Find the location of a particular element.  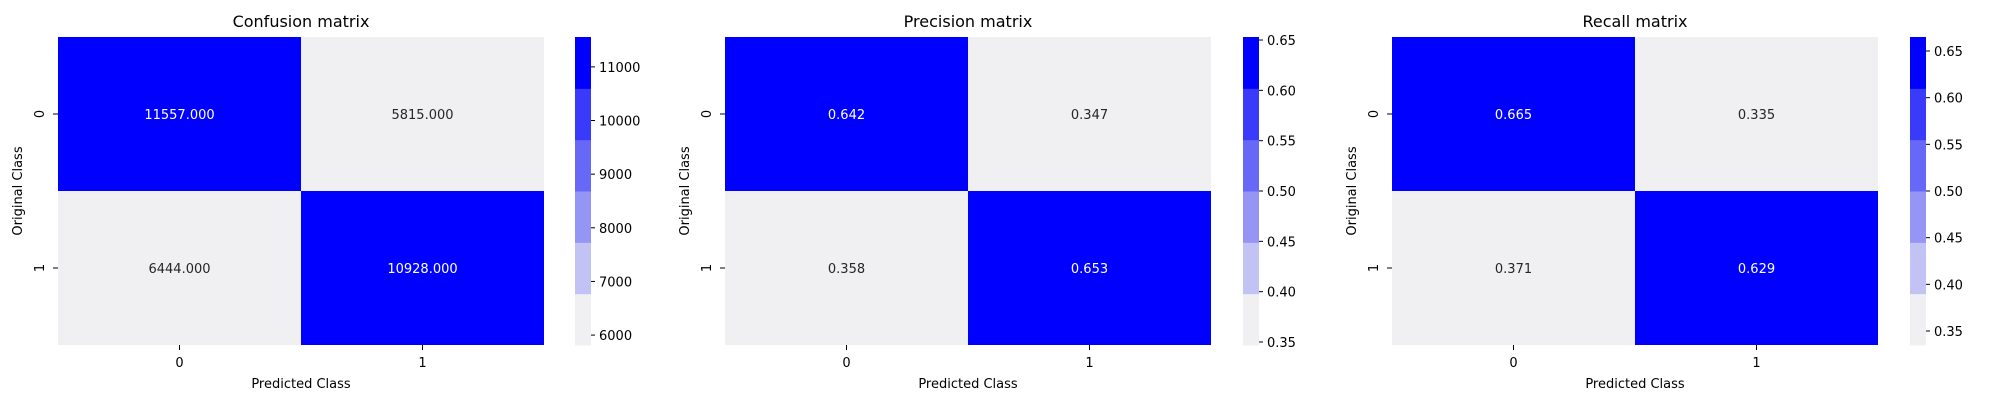

colorbar-tick-label: 7000 is located at coordinates (615, 282).